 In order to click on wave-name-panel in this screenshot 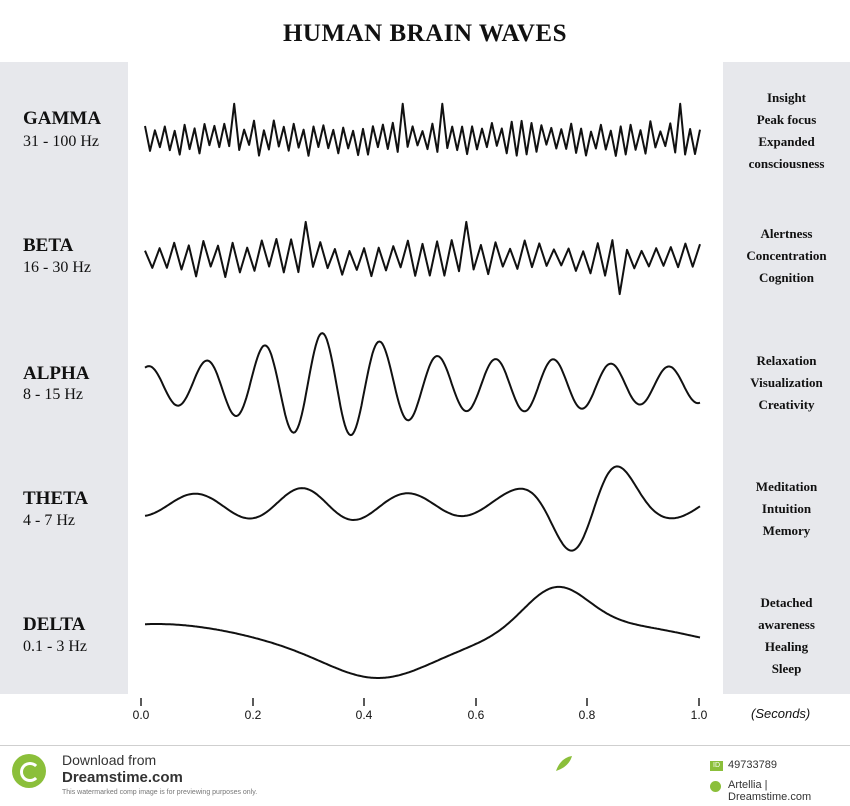, I will do `click(64, 378)`.